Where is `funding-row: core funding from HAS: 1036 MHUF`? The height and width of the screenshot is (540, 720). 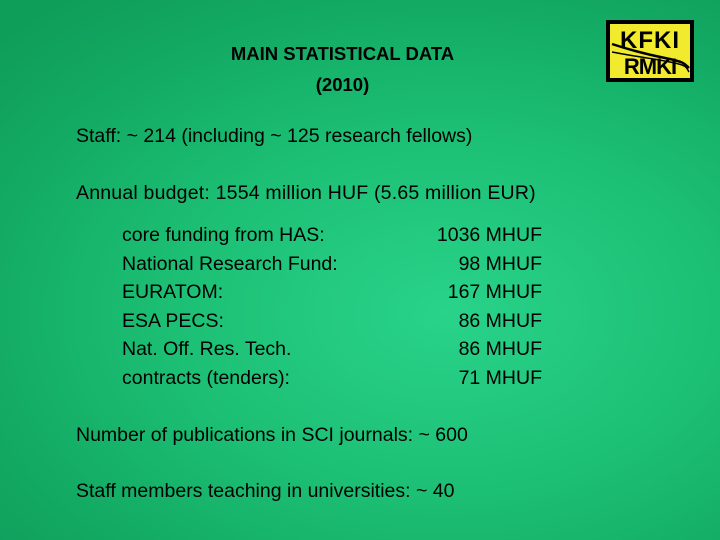
funding-row: core funding from HAS: 1036 MHUF is located at coordinates (332, 235).